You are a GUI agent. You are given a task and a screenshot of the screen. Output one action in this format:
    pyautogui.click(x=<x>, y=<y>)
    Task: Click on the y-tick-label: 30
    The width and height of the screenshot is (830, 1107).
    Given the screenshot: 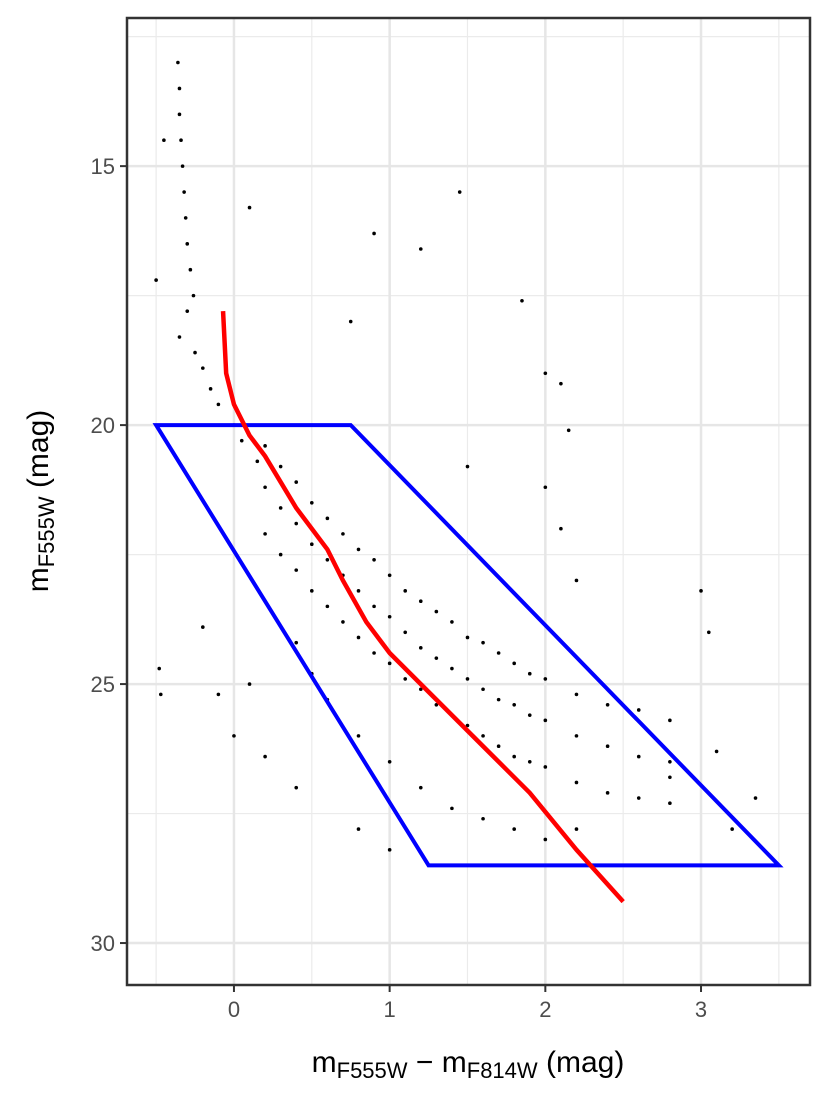 What is the action you would take?
    pyautogui.click(x=103, y=943)
    